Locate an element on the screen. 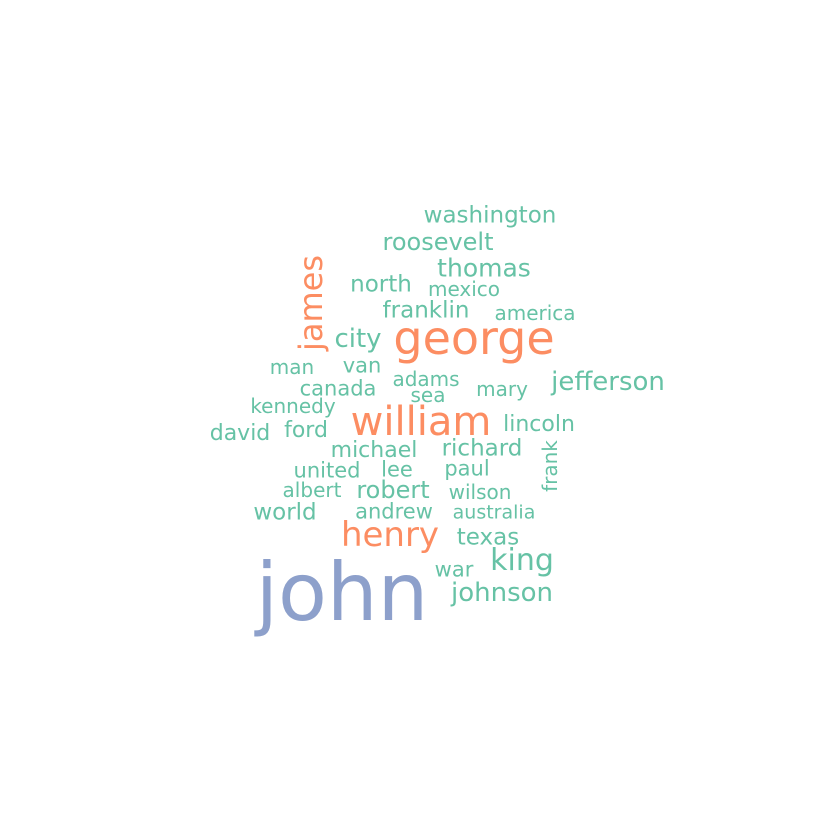 The height and width of the screenshot is (840, 840). word-david: david is located at coordinates (240, 433).